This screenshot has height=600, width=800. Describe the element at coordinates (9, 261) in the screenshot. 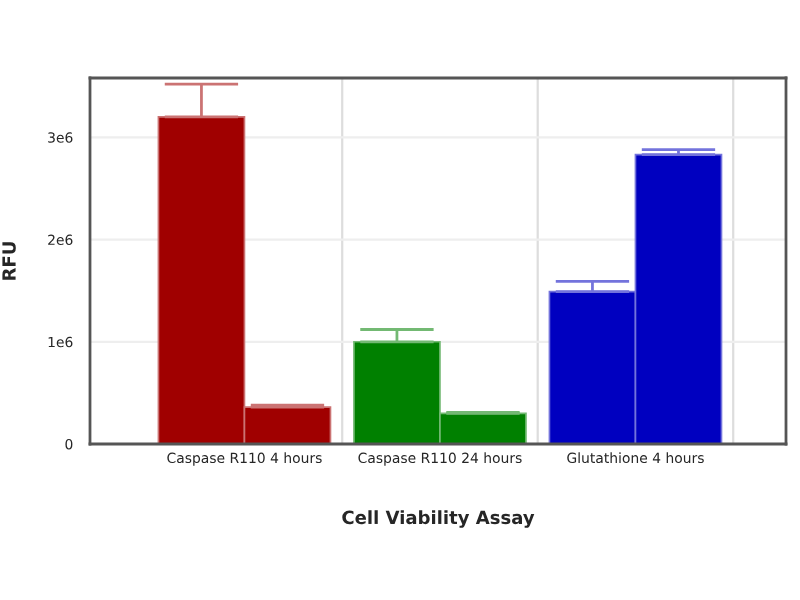

I see `y-axis-title: RFU` at that location.